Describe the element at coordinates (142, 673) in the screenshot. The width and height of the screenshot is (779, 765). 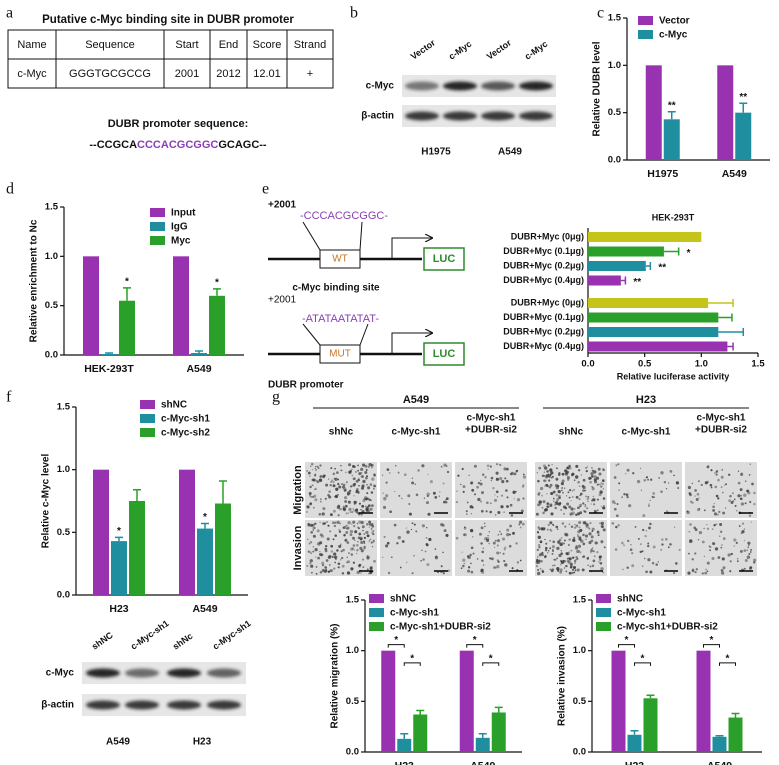
I see `blot-band` at that location.